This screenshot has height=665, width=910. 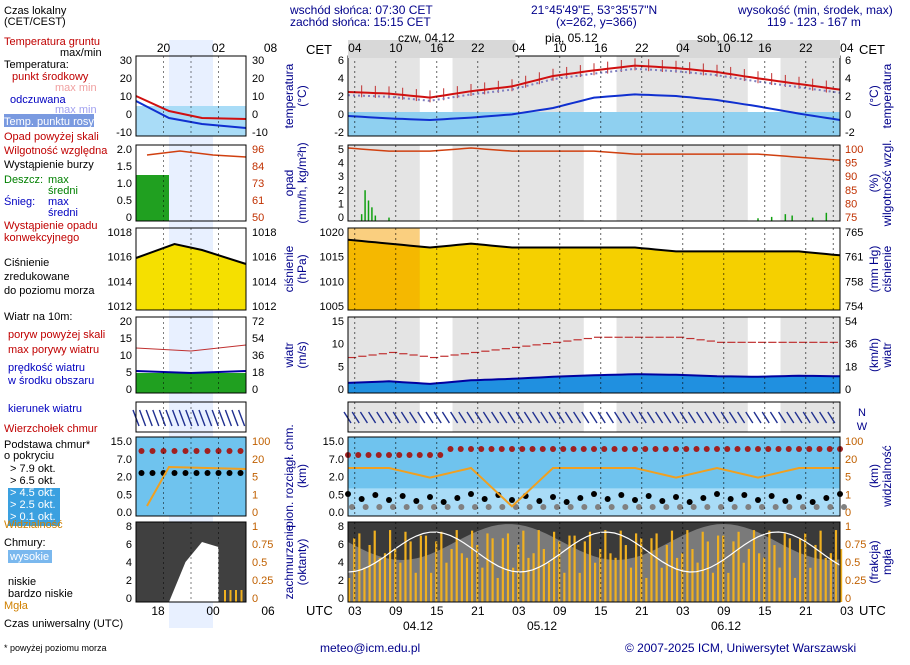 What do you see at coordinates (129, 527) in the screenshot?
I see `mini-cover-left-tick: 8` at bounding box center [129, 527].